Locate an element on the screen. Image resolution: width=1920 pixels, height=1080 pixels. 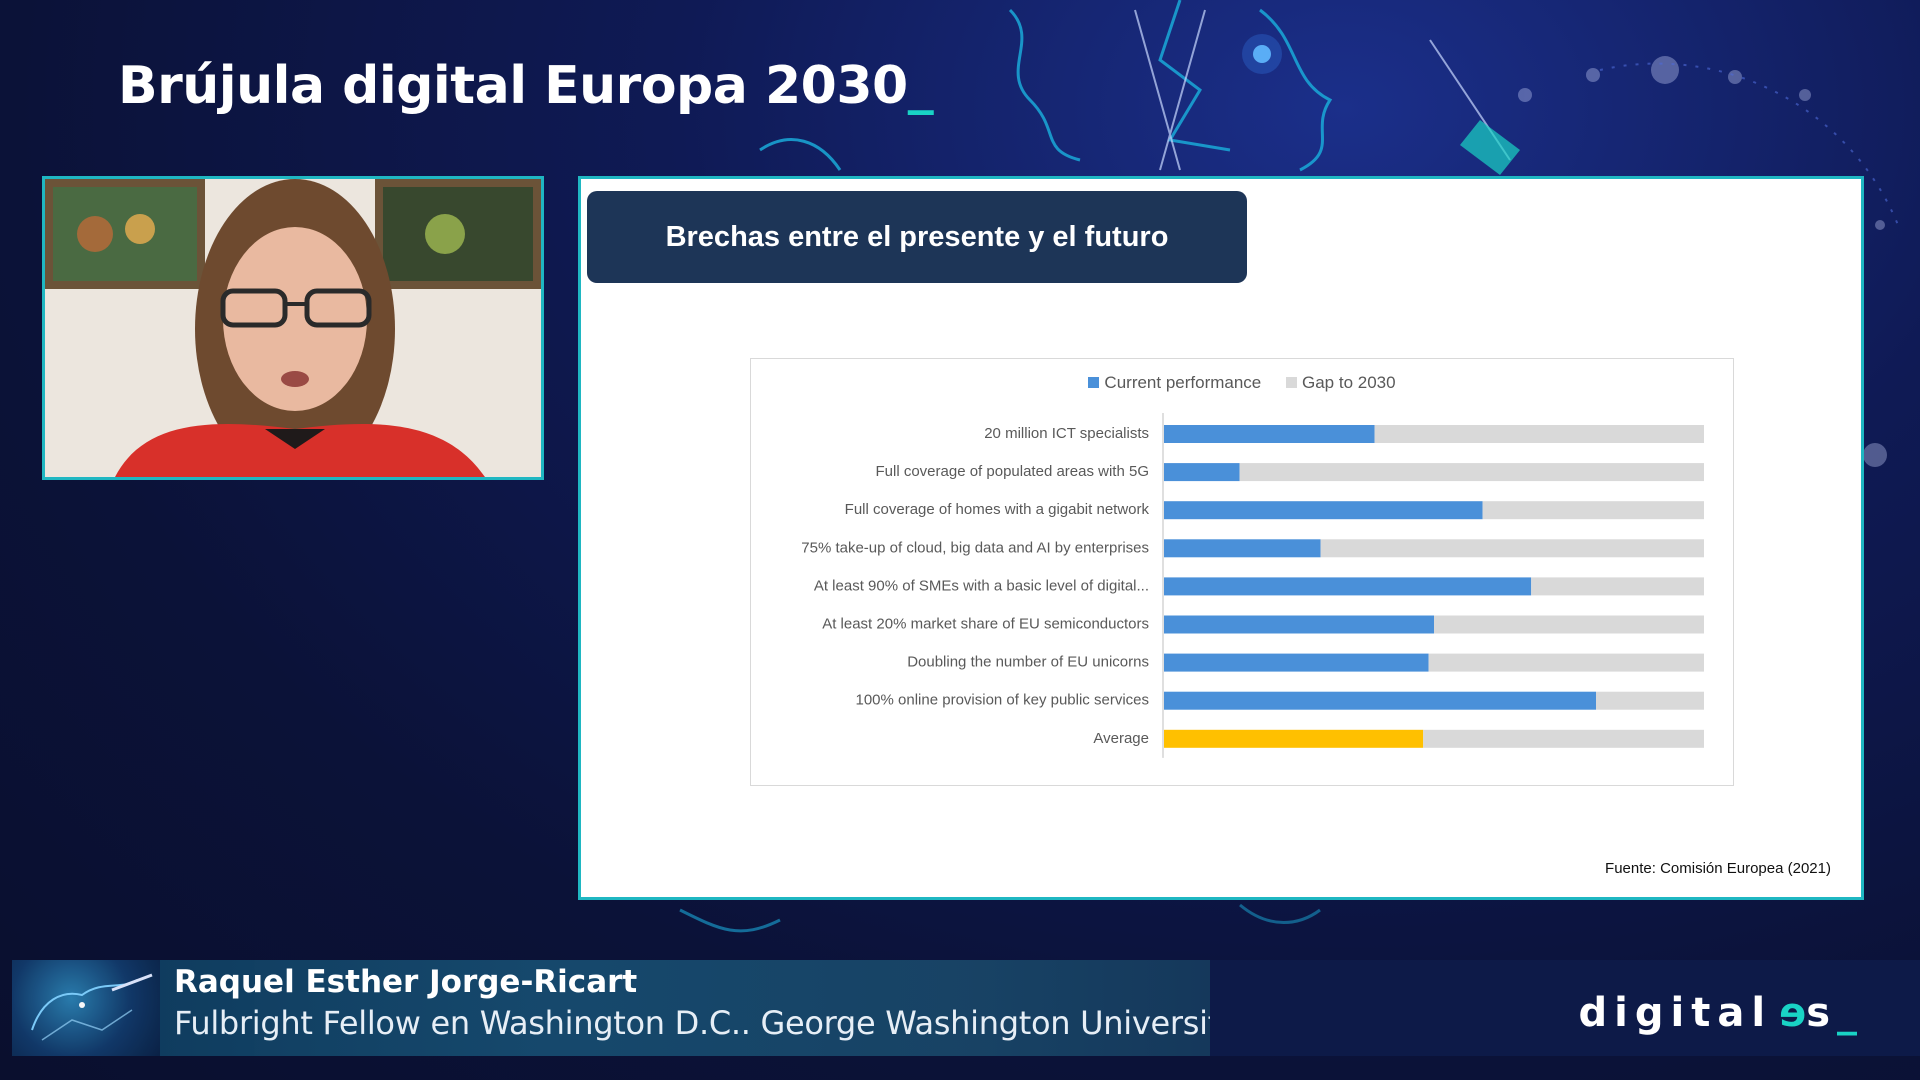
brand-e: e is located at coordinates (1789, 1013).